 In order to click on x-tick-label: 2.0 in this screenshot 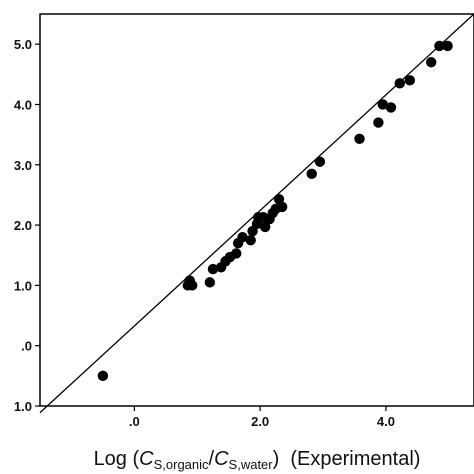, I will do `click(260, 421)`.